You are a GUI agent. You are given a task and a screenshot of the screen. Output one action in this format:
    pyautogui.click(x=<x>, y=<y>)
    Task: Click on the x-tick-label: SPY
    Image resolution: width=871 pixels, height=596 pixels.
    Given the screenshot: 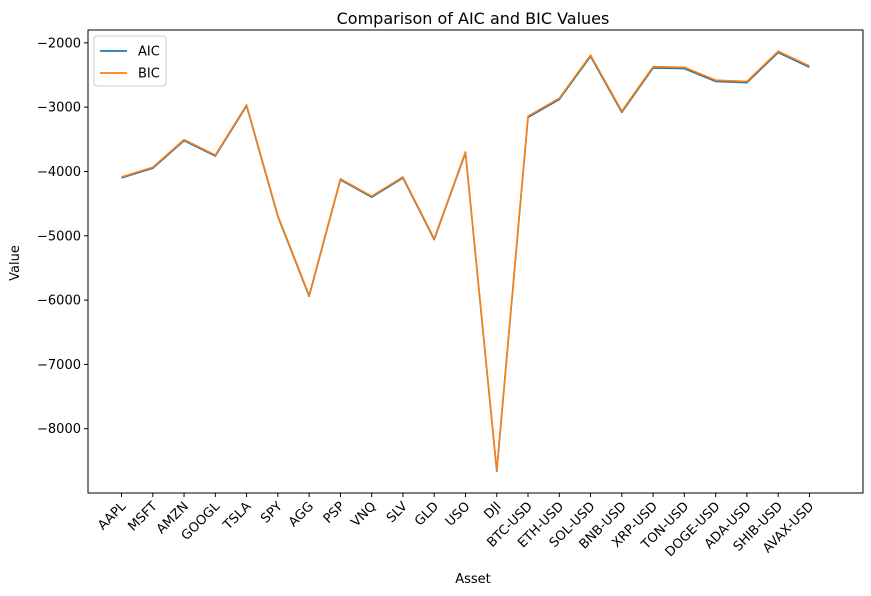 What is the action you would take?
    pyautogui.click(x=271, y=512)
    